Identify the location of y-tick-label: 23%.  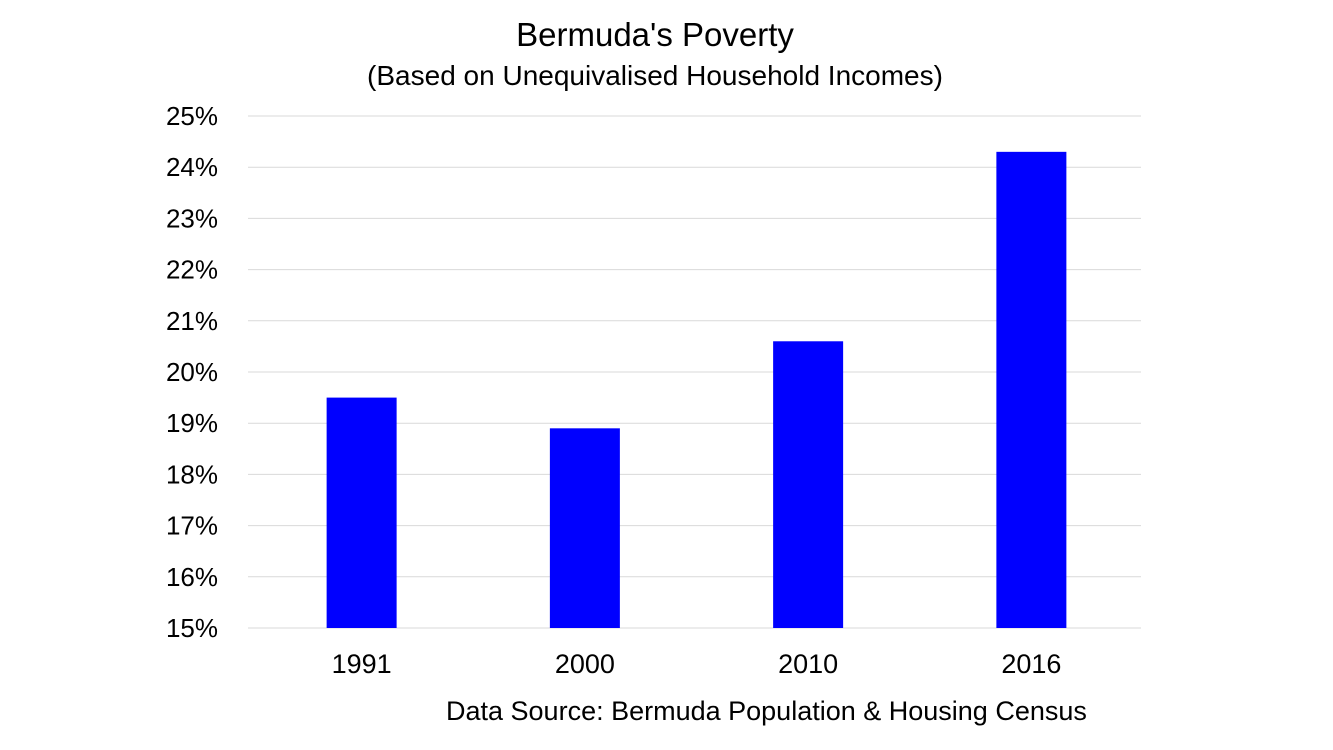
(192, 218).